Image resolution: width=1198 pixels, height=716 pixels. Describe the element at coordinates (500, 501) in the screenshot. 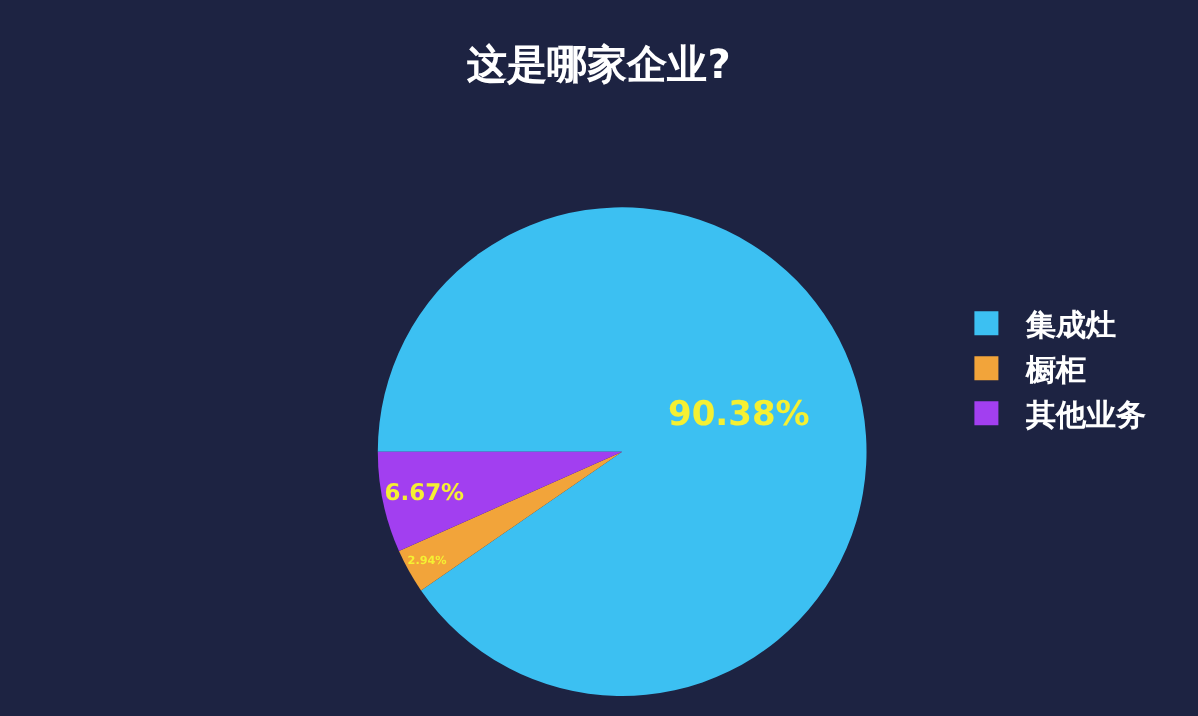

I see `pie-slice` at that location.